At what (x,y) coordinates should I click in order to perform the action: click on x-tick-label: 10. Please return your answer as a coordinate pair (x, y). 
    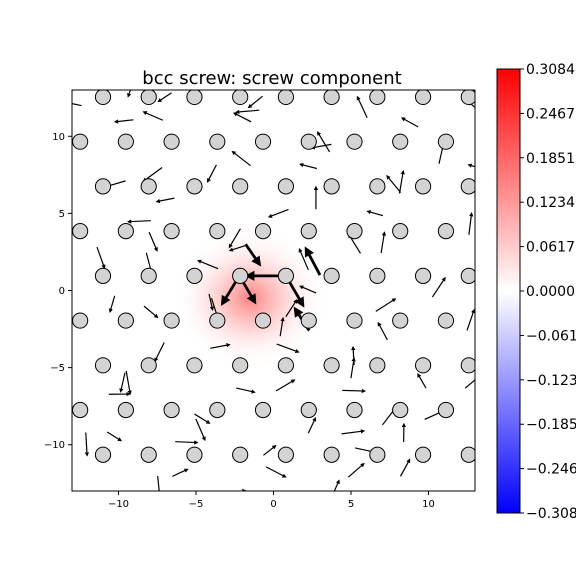
    Looking at the image, I should click on (428, 504).